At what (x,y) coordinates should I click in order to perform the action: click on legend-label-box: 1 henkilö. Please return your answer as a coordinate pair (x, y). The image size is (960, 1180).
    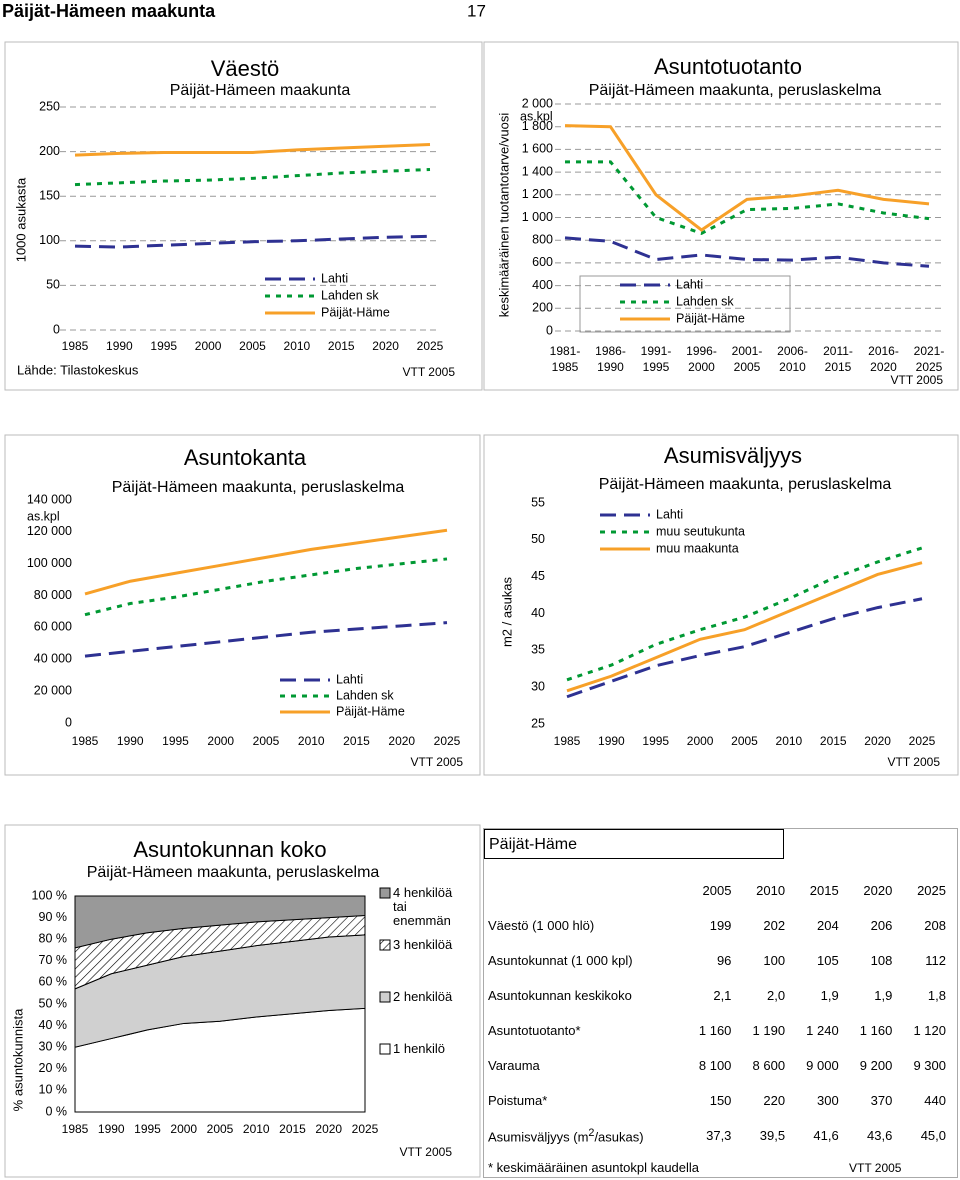
    Looking at the image, I should click on (419, 1049).